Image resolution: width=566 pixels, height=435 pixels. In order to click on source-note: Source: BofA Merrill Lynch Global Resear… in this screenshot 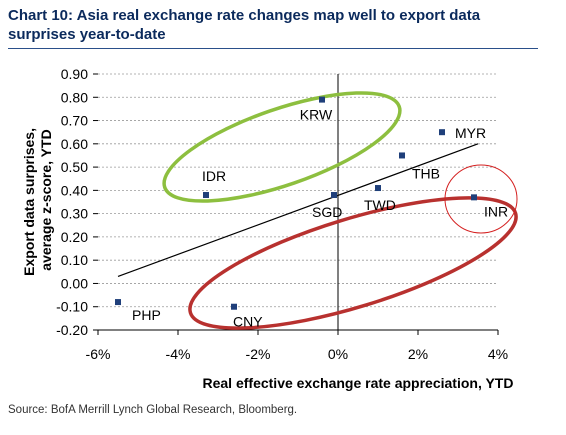, I will do `click(153, 410)`.